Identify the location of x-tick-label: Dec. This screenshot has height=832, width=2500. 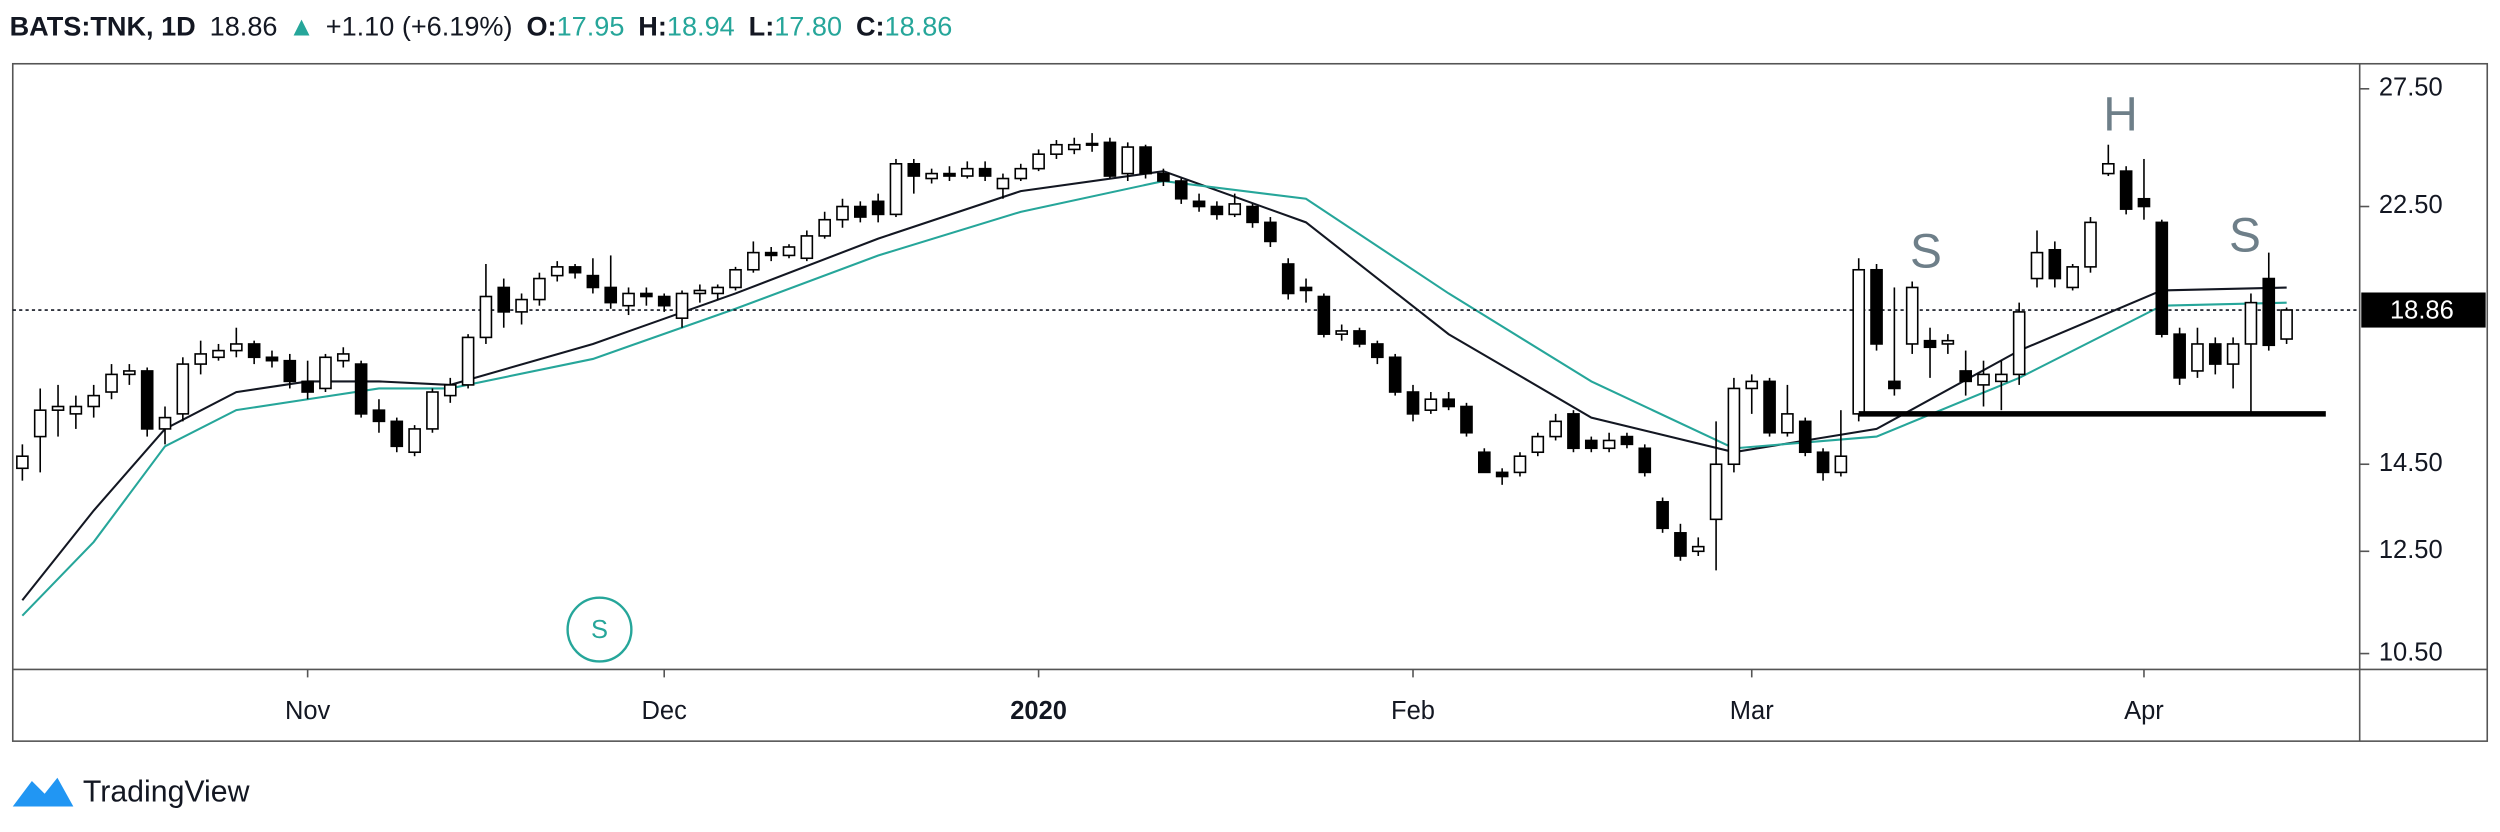
(665, 711).